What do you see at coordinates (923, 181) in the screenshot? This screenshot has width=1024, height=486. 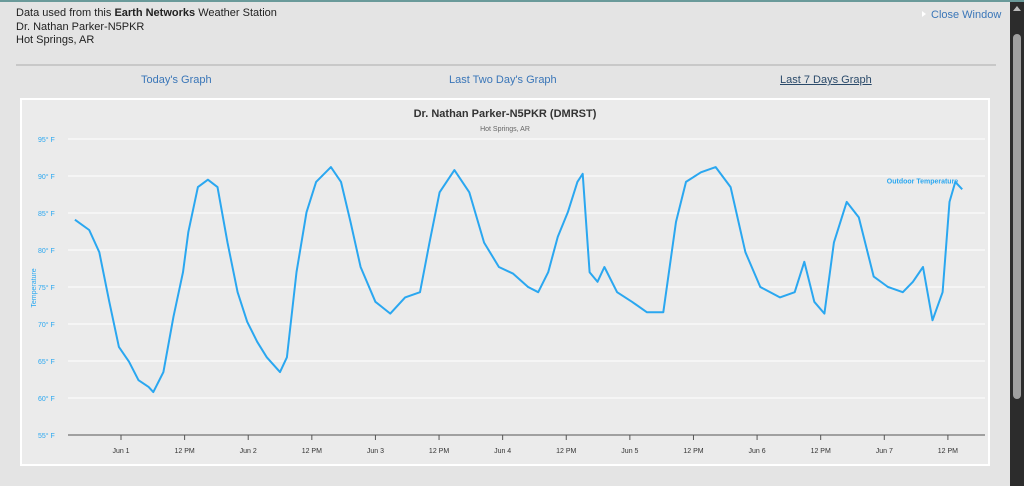 I see `series-end-label: Outdoor Temperature` at bounding box center [923, 181].